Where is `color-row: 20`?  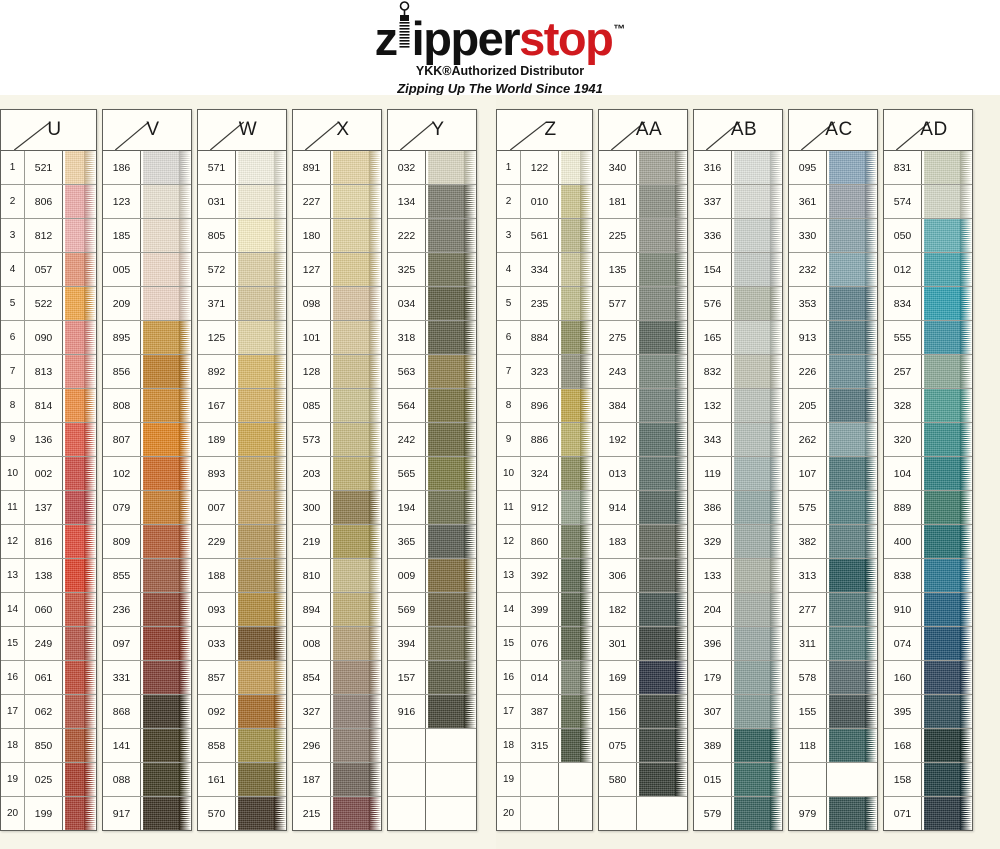 color-row: 20 is located at coordinates (544, 813).